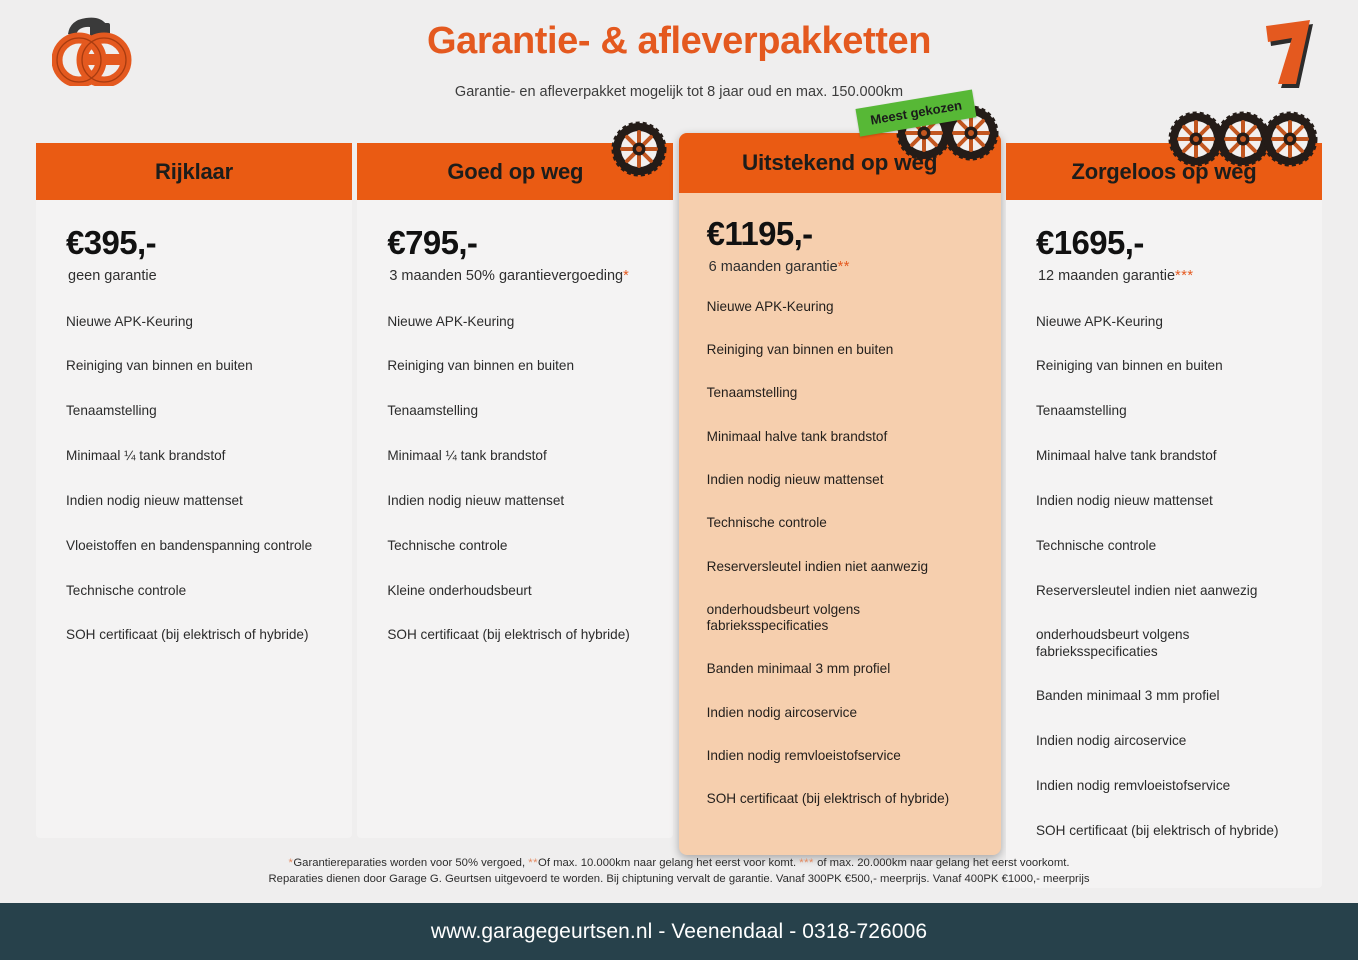 The image size is (1358, 960). I want to click on warranty-label: 12 maanden garantie***, so click(1165, 276).